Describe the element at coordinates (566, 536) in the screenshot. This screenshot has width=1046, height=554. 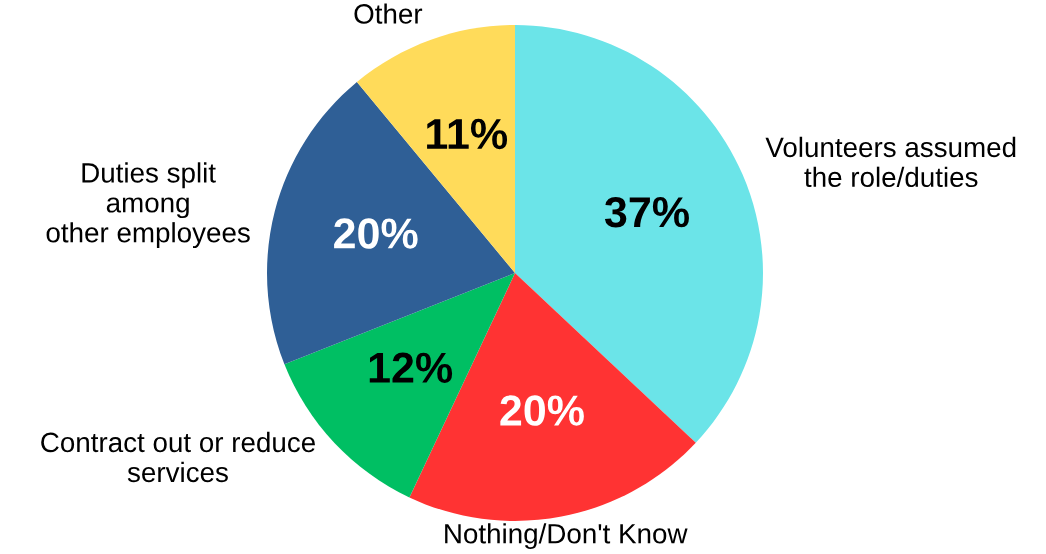
I see `slice-label: Nothing/Don't Know` at that location.